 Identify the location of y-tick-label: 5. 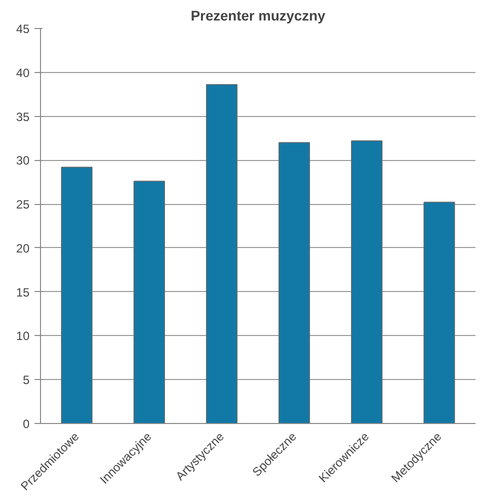
(26, 380).